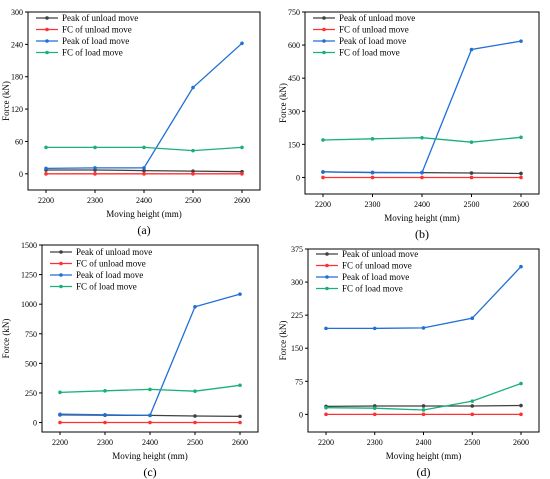 The image size is (550, 479). I want to click on x-tick-label: 2500, so click(195, 442).